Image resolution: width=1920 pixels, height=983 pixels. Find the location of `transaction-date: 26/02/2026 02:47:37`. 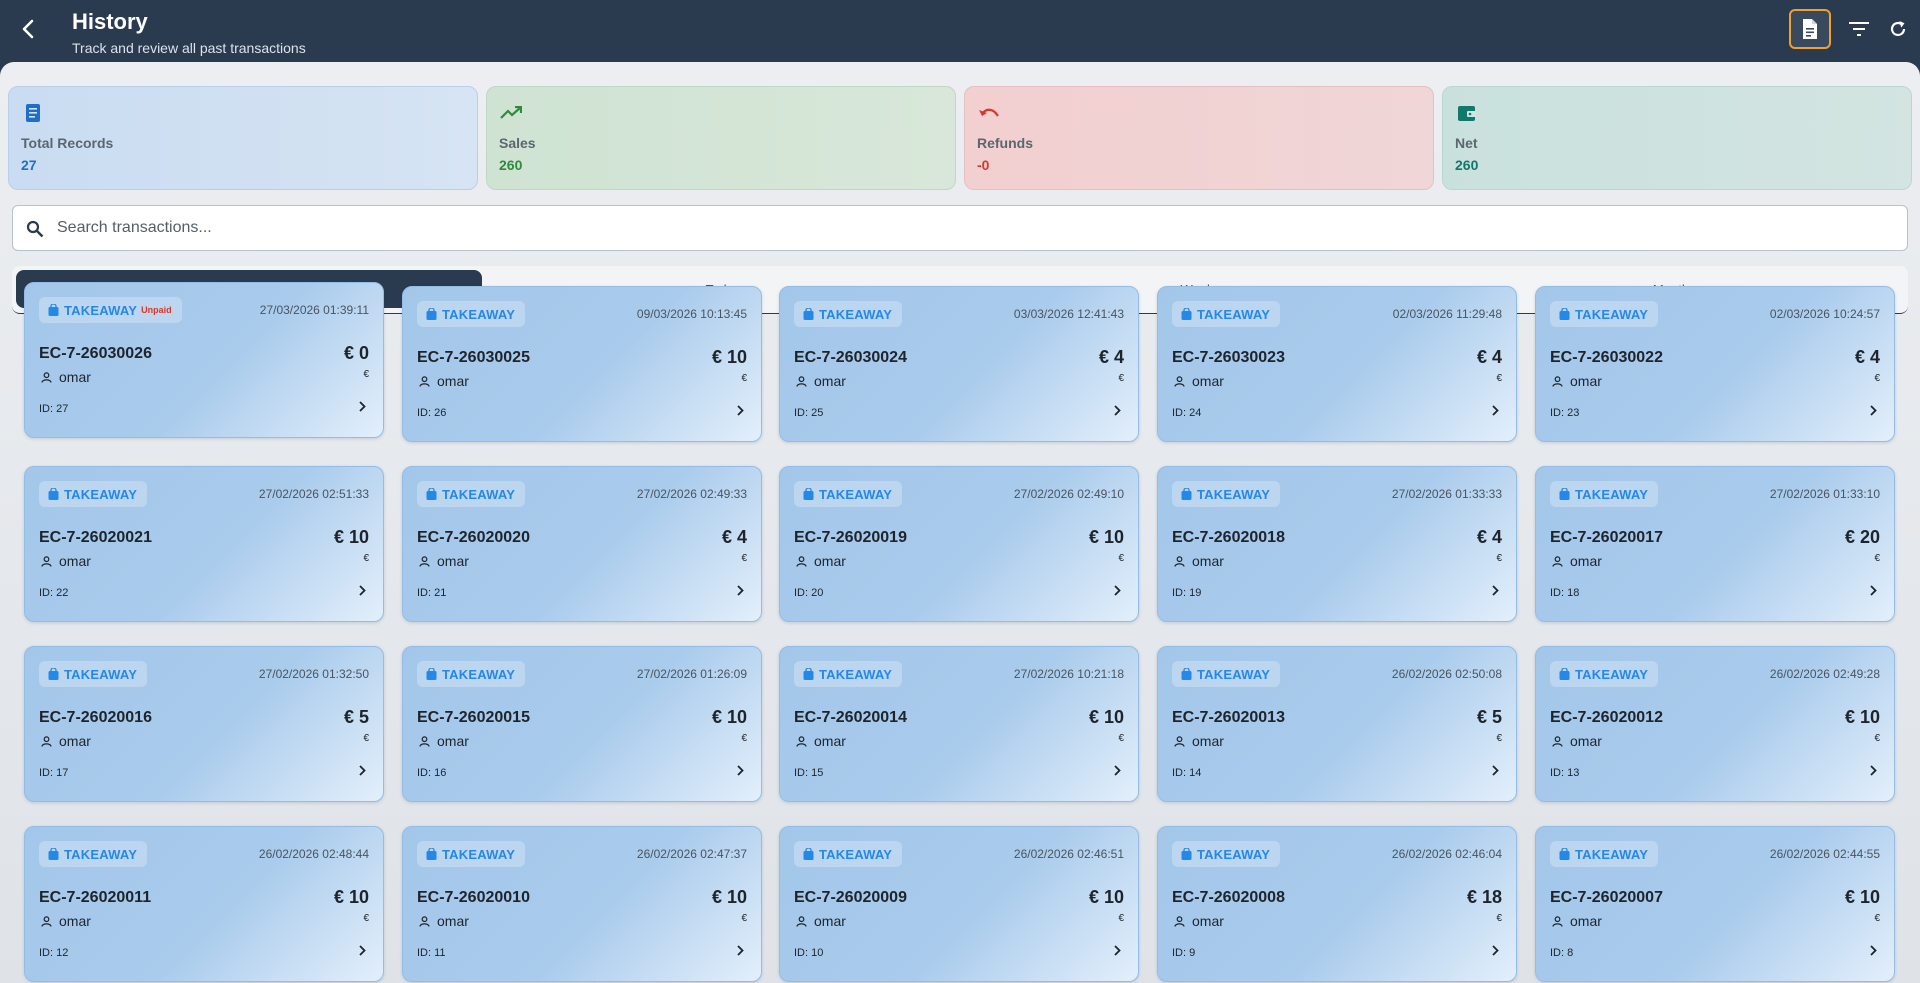

transaction-date: 26/02/2026 02:47:37 is located at coordinates (691, 854).